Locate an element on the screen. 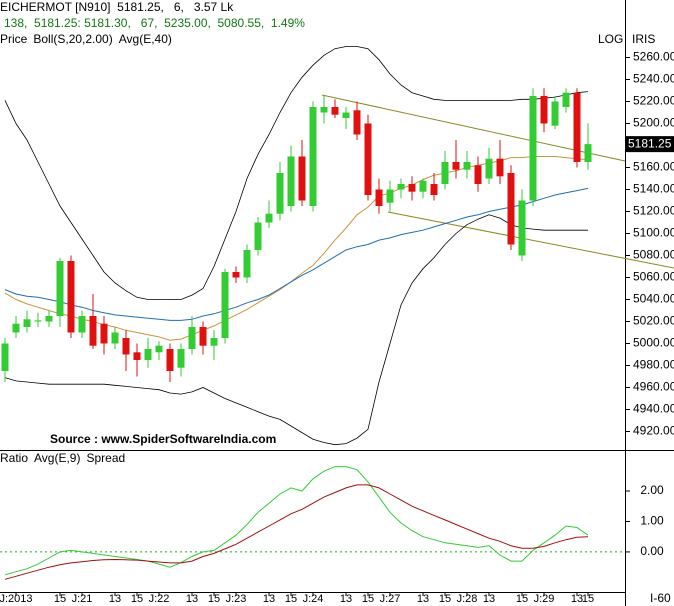 This screenshot has width=674, height=606. y-tick-label: 2.00 is located at coordinates (652, 490).